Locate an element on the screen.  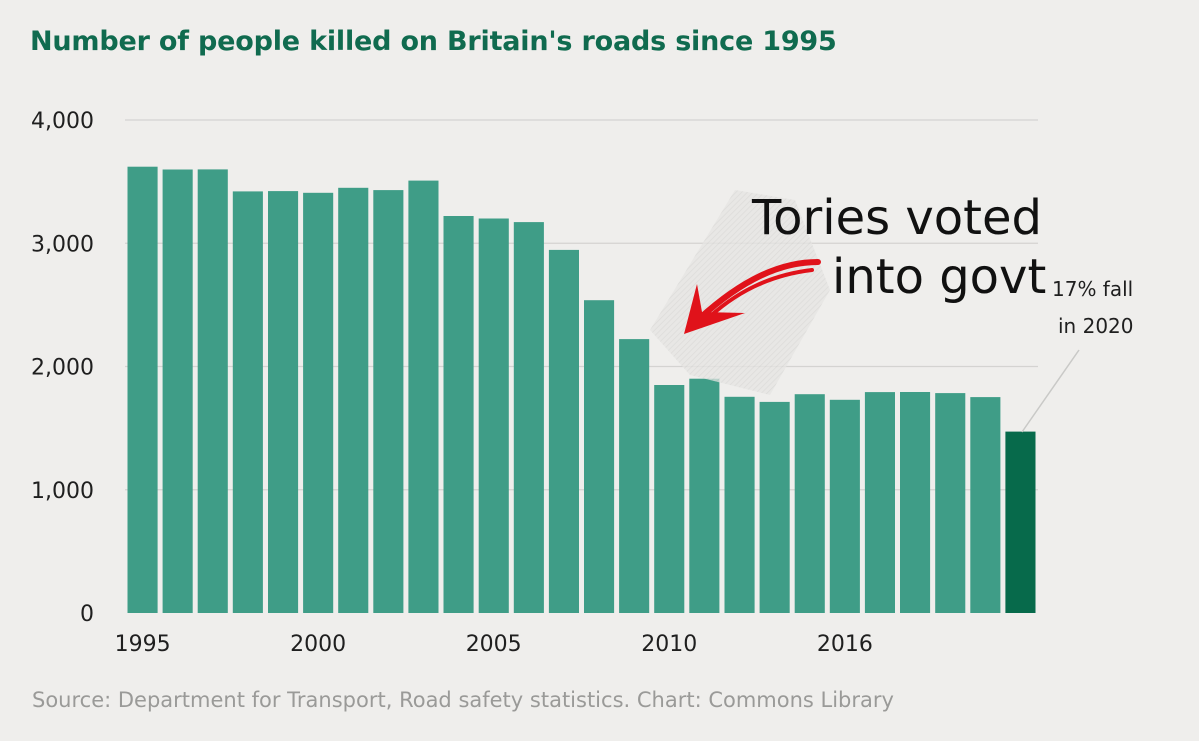
x-axis-tick-labels: 1995 2000 2005 2010 2016 is located at coordinates (494, 644).